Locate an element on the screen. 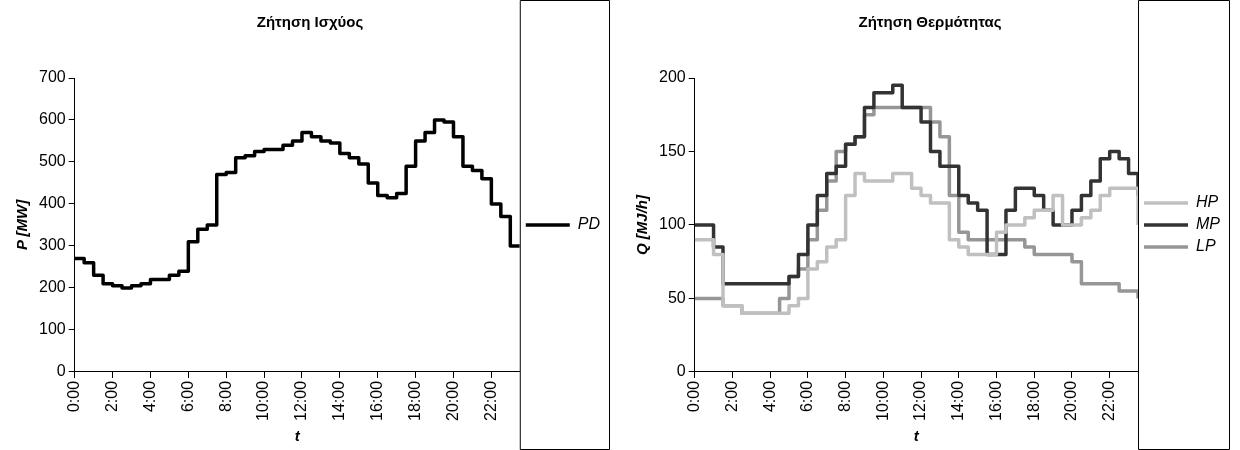 The image size is (1240, 450). legend-label: MP is located at coordinates (1208, 224).